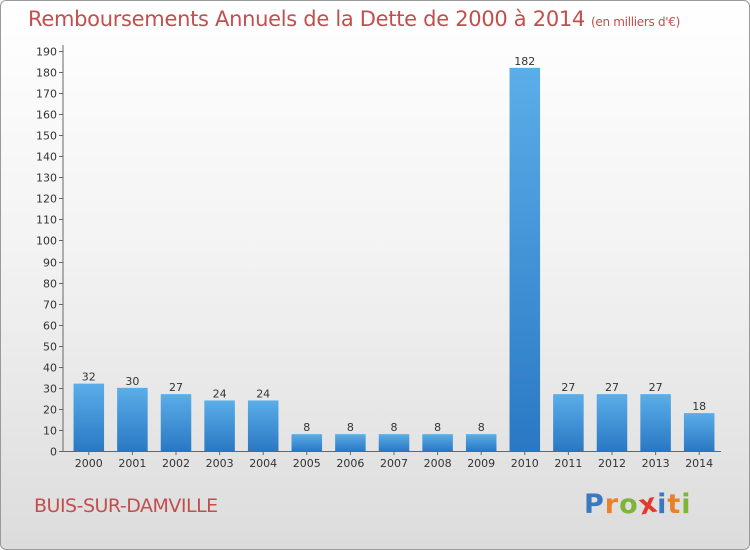 This screenshot has height=550, width=750. What do you see at coordinates (394, 463) in the screenshot?
I see `x-tick-label: 2007` at bounding box center [394, 463].